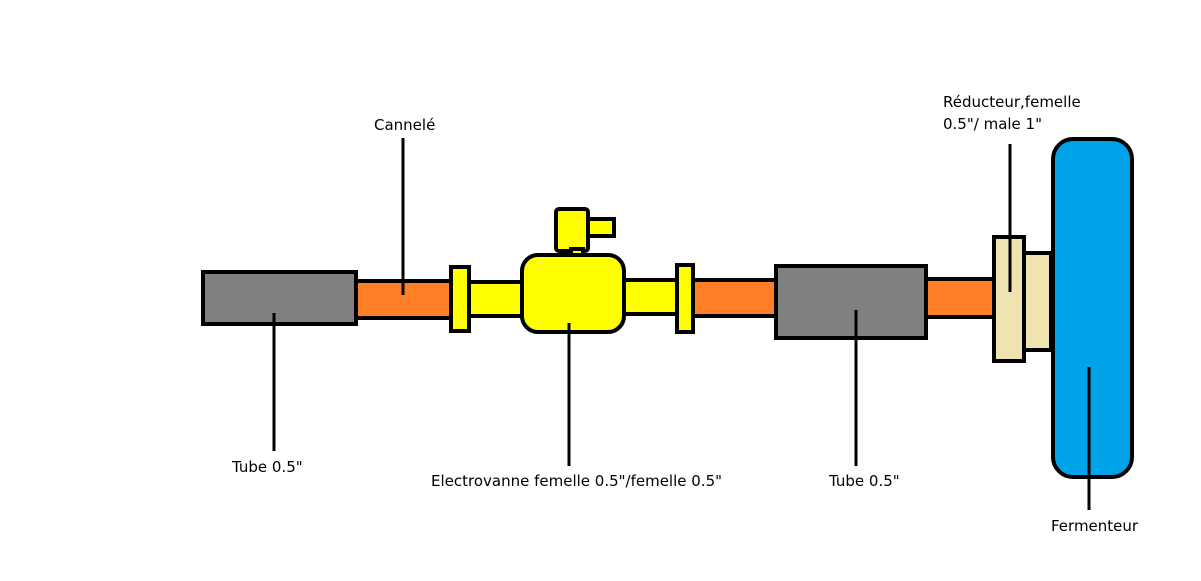  Describe the element at coordinates (1012, 102) in the screenshot. I see `label-reducteur-line1: Réducteur,femelle` at that location.